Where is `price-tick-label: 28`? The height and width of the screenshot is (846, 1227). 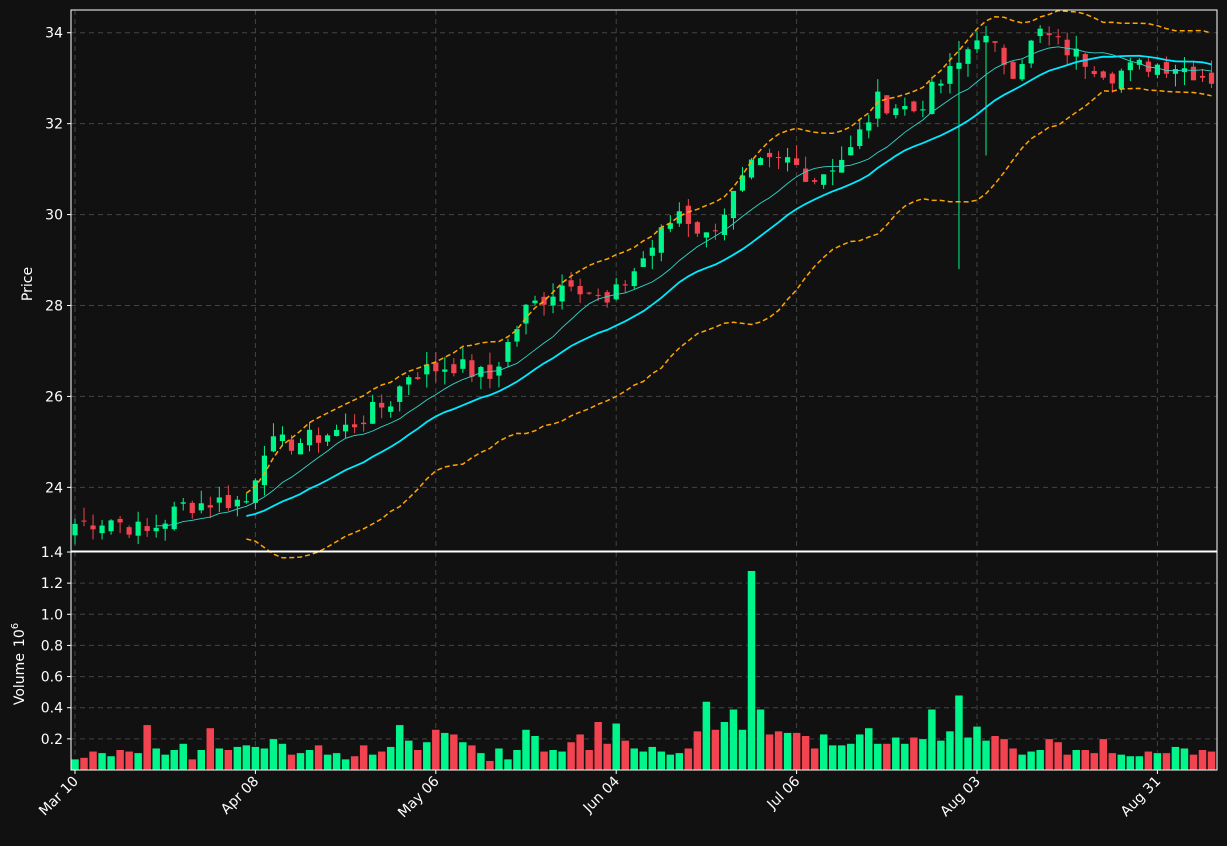
price-tick-label: 28 is located at coordinates (54, 307).